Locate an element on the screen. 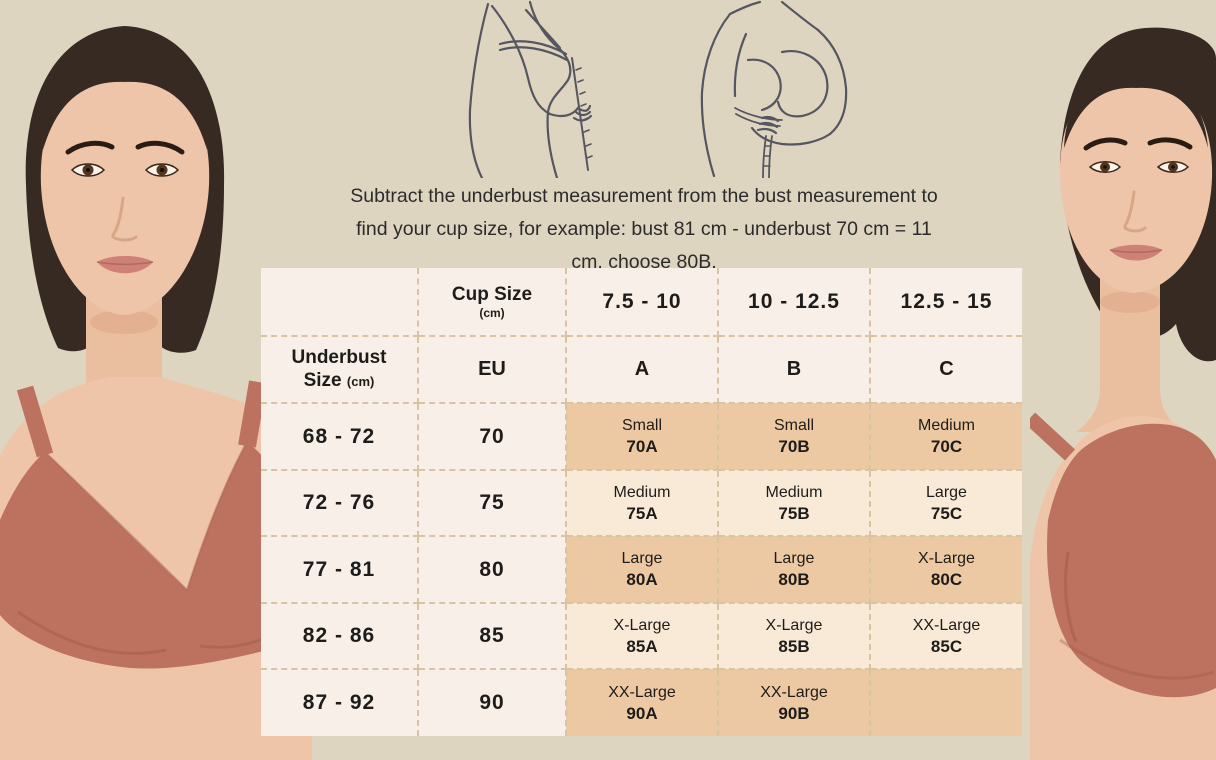  cup-cell: Medium 75B is located at coordinates (794, 503).